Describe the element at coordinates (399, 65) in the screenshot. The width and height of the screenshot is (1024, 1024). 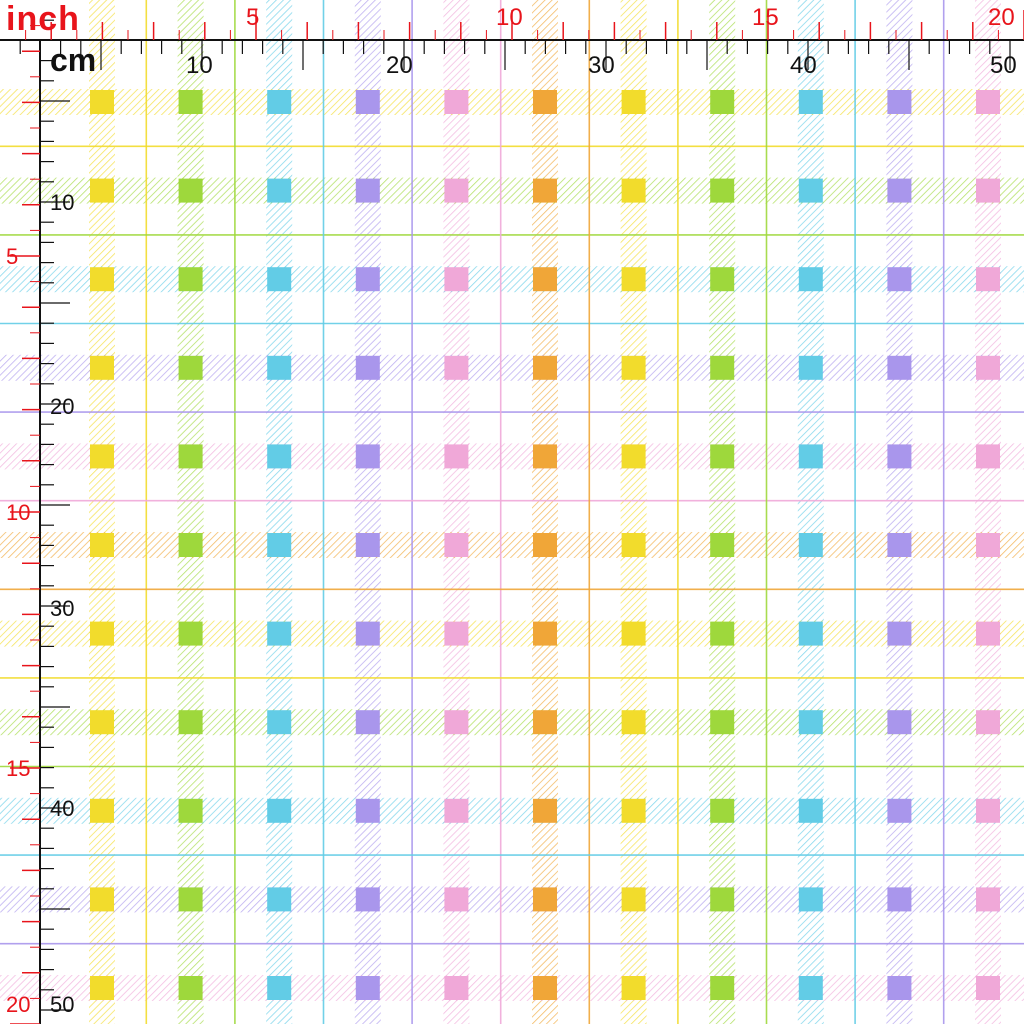
I see `cm-tick-label-h: 20` at that location.